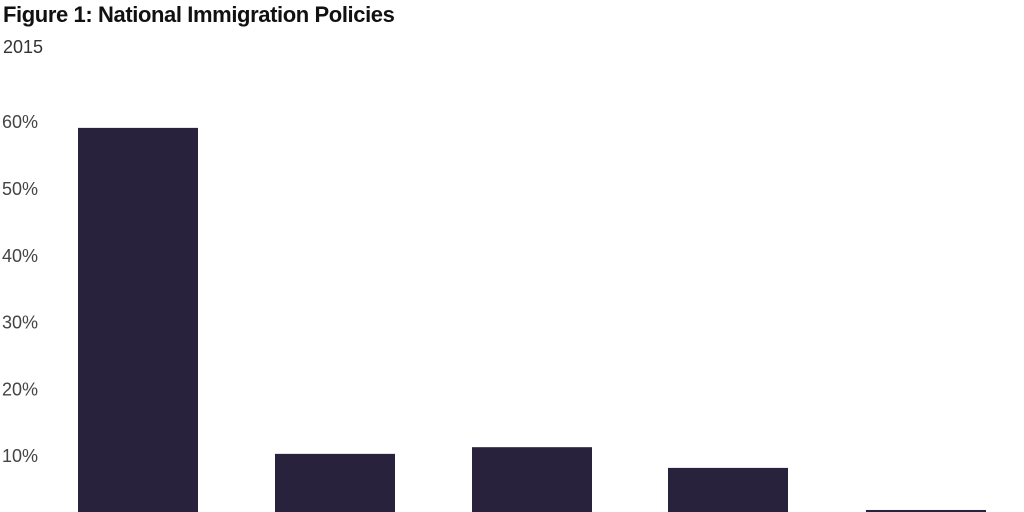  Describe the element at coordinates (199, 14) in the screenshot. I see `chart-title: Figure 1: National Immigration Policies` at that location.